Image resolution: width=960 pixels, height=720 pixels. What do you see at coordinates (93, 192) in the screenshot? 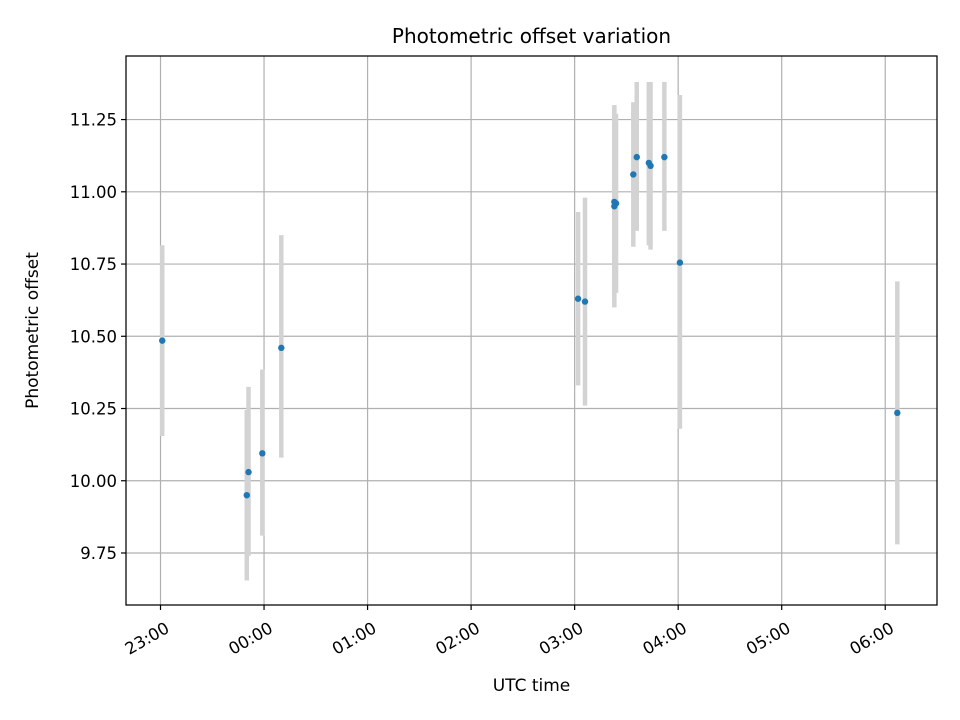
I see `y-tick-label: 11.00` at bounding box center [93, 192].